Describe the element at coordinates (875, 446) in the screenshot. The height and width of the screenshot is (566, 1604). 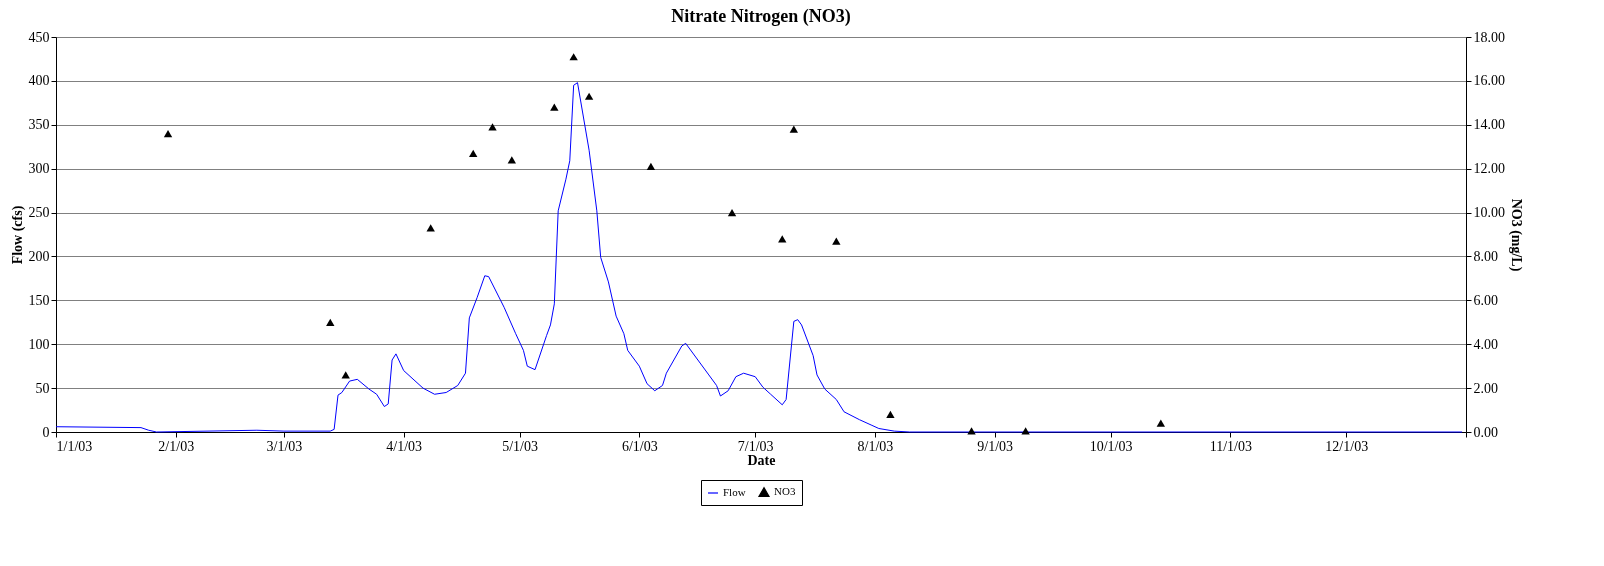
I see `x-tick-label: 8/1/03` at that location.